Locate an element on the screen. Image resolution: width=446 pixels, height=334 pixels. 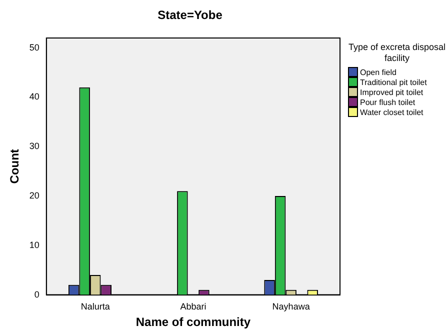
legend-label: Traditional pit toilet is located at coordinates (393, 82).